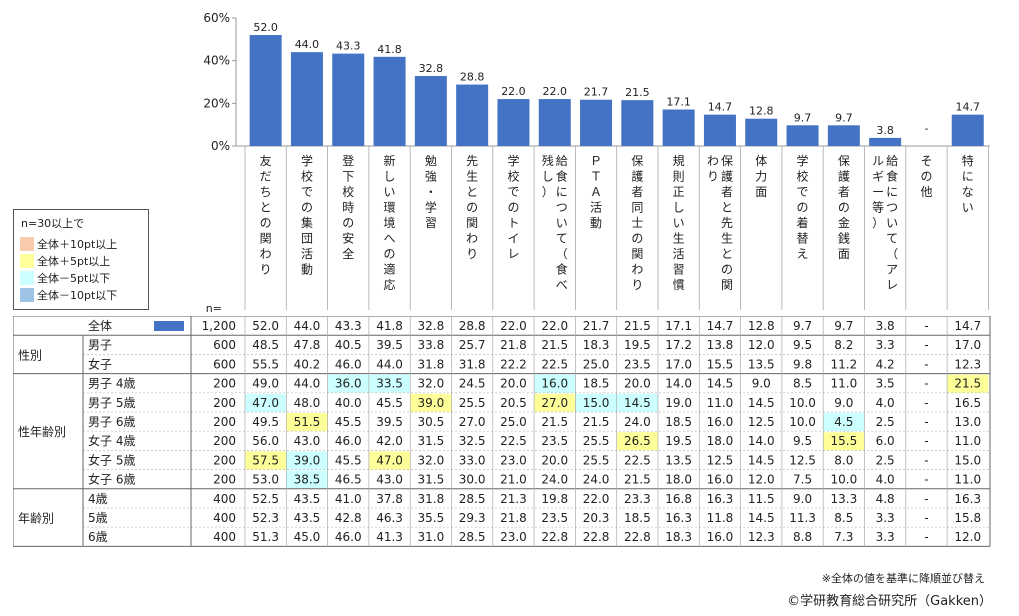  Describe the element at coordinates (348, 364) in the screenshot. I see `table-cell: 46.0` at that location.